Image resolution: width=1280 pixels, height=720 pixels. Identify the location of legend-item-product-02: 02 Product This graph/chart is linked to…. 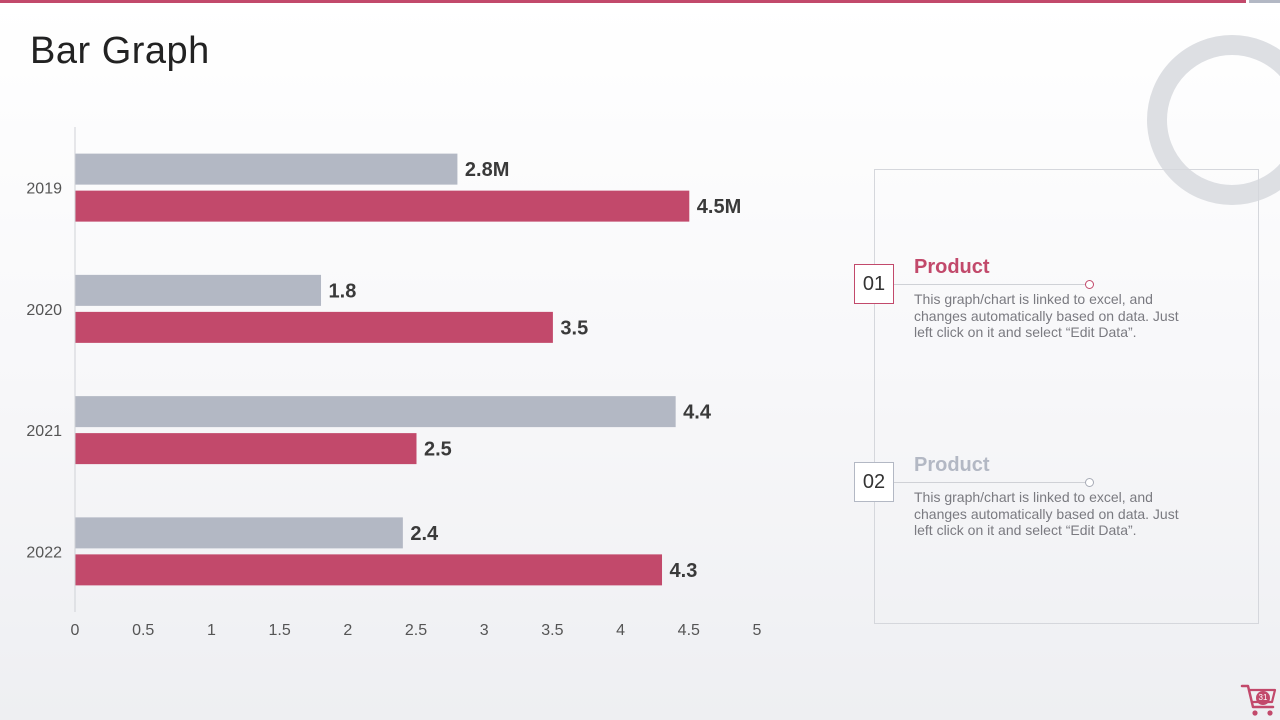
(1054, 503).